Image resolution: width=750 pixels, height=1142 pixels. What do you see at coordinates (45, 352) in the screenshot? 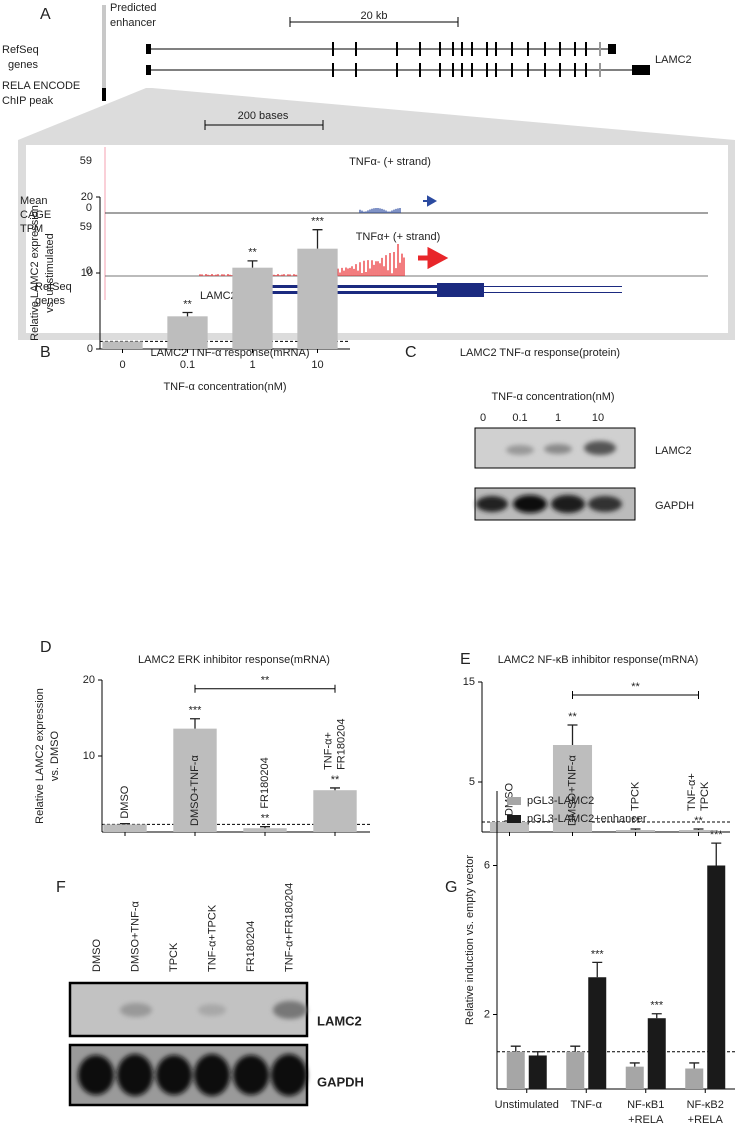
I see `panel-label: B` at bounding box center [45, 352].